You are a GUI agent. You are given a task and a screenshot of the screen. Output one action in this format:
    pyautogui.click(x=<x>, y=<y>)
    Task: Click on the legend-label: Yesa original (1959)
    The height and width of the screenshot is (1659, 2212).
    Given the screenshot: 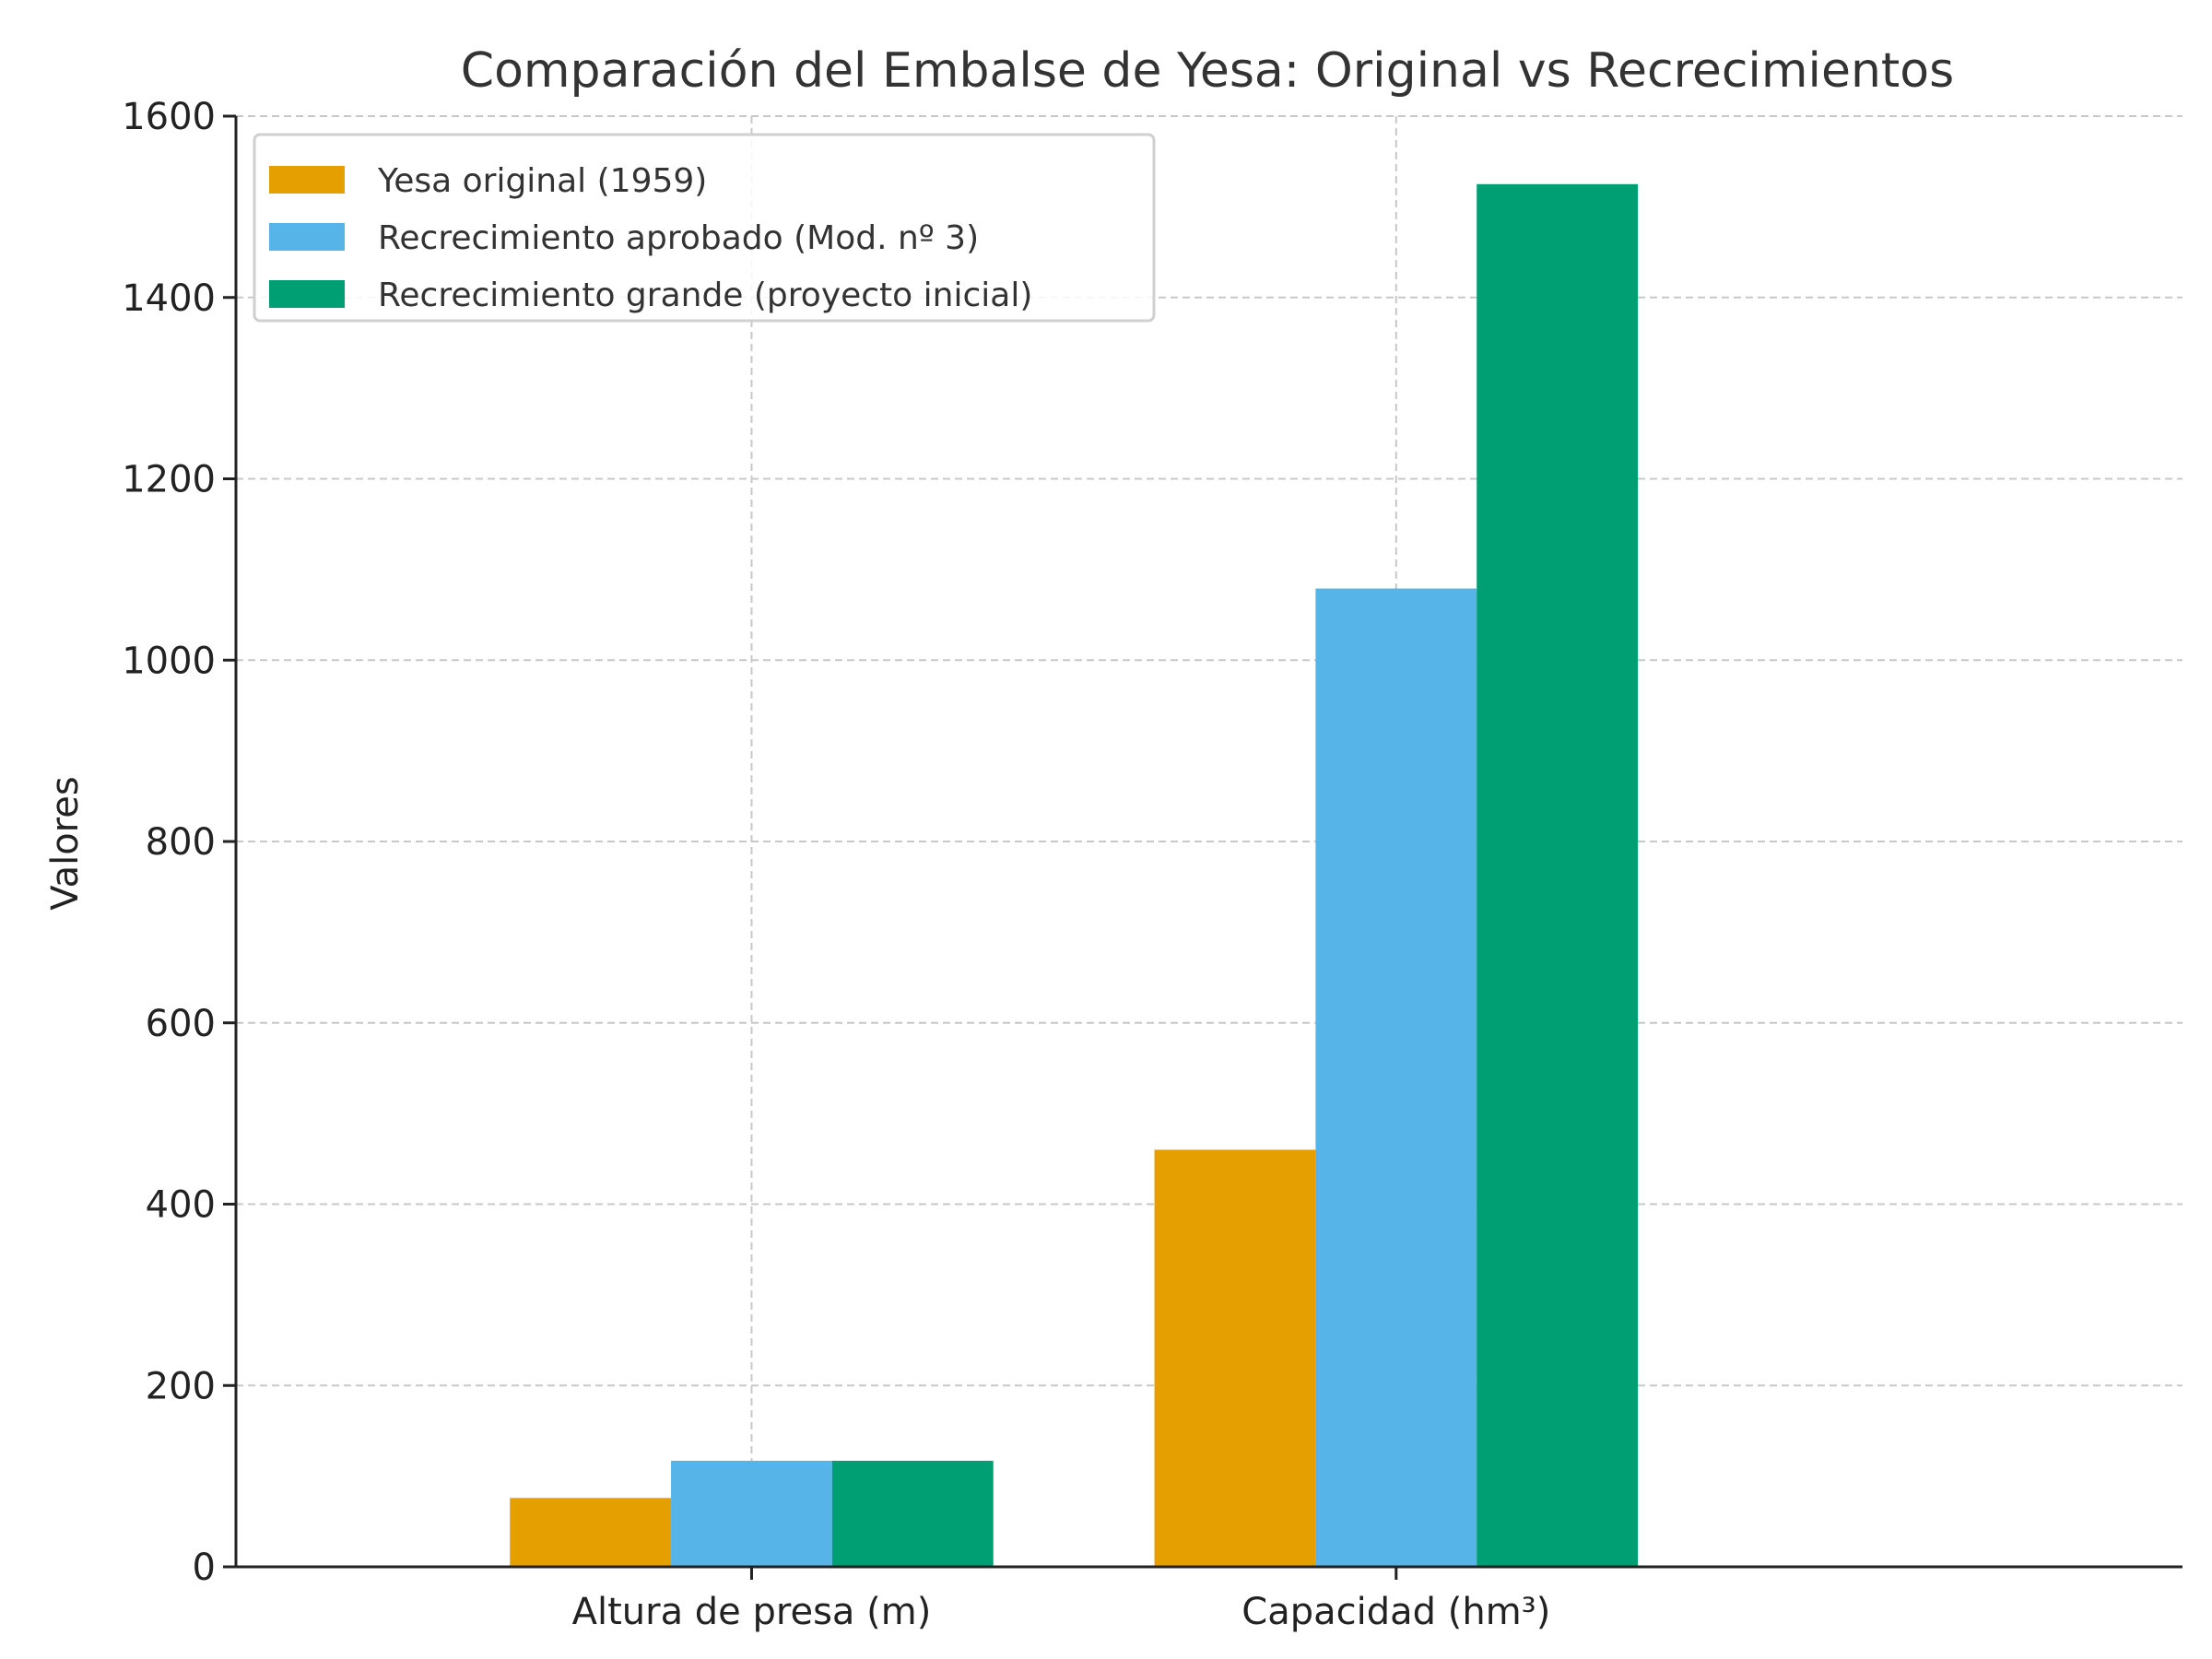 What is the action you would take?
    pyautogui.click(x=542, y=181)
    